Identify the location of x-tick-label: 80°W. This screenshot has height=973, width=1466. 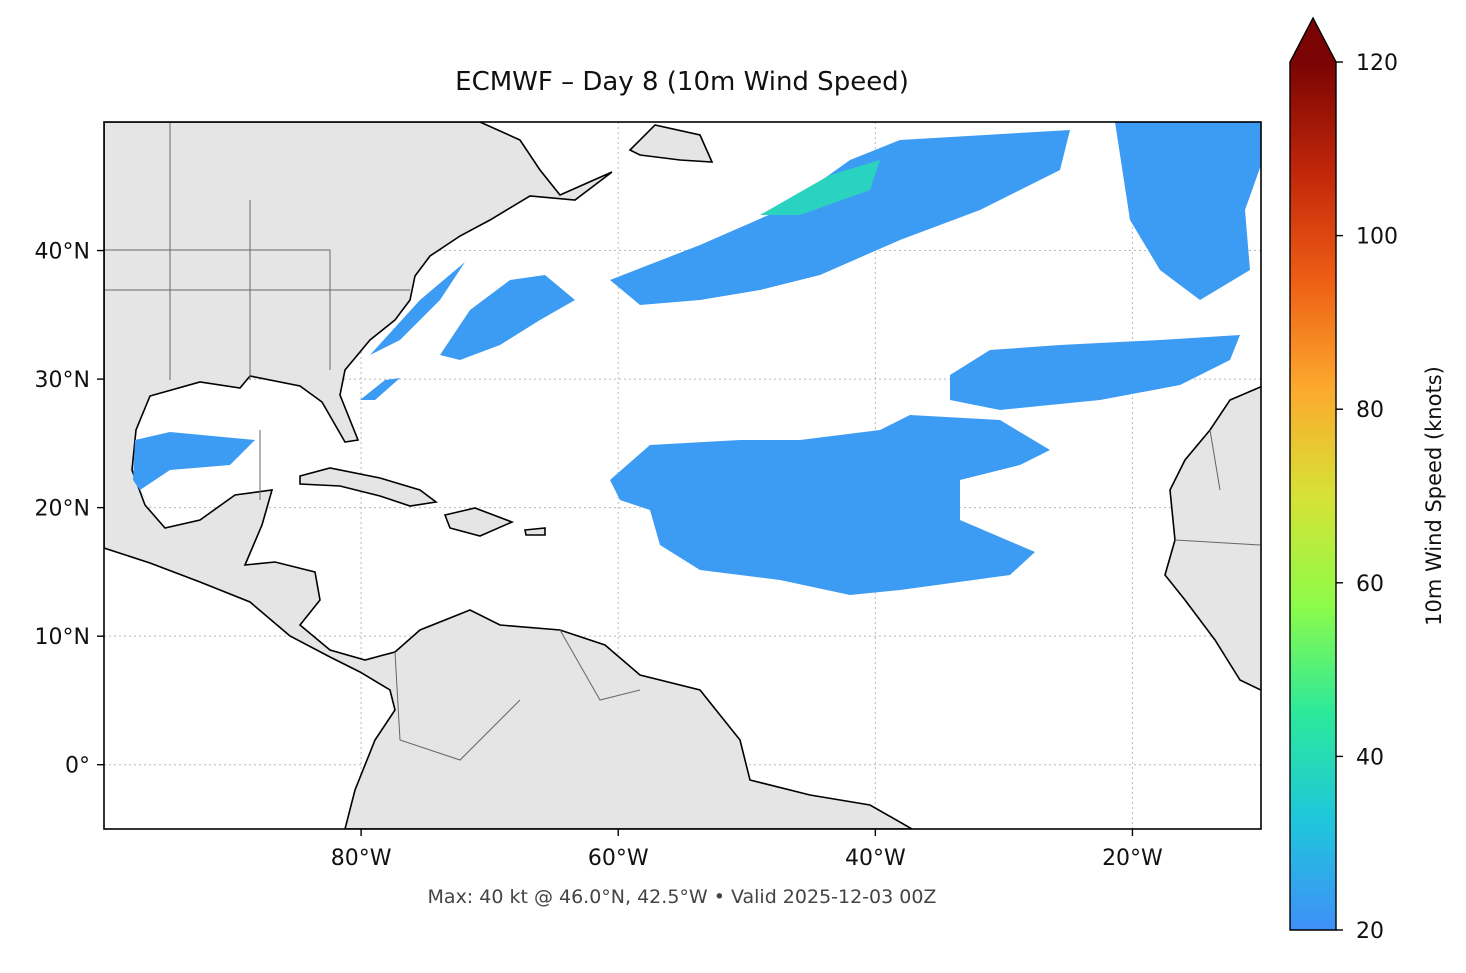
(361, 858).